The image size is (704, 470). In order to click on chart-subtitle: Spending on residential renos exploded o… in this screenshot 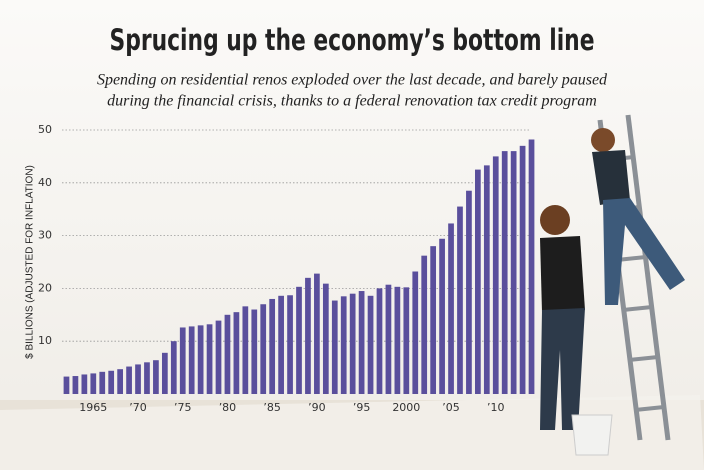, I will do `click(352, 80)`.